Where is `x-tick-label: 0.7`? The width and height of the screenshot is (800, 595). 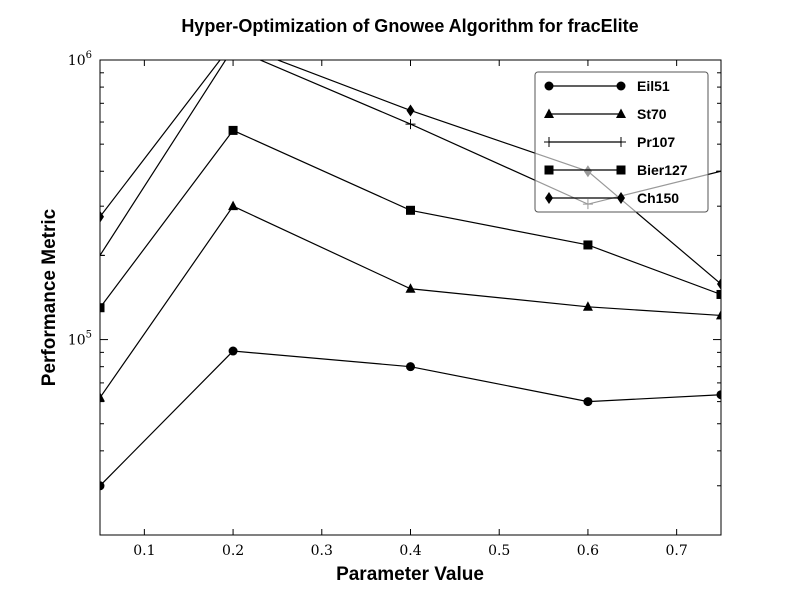 x-tick-label: 0.7 is located at coordinates (677, 551).